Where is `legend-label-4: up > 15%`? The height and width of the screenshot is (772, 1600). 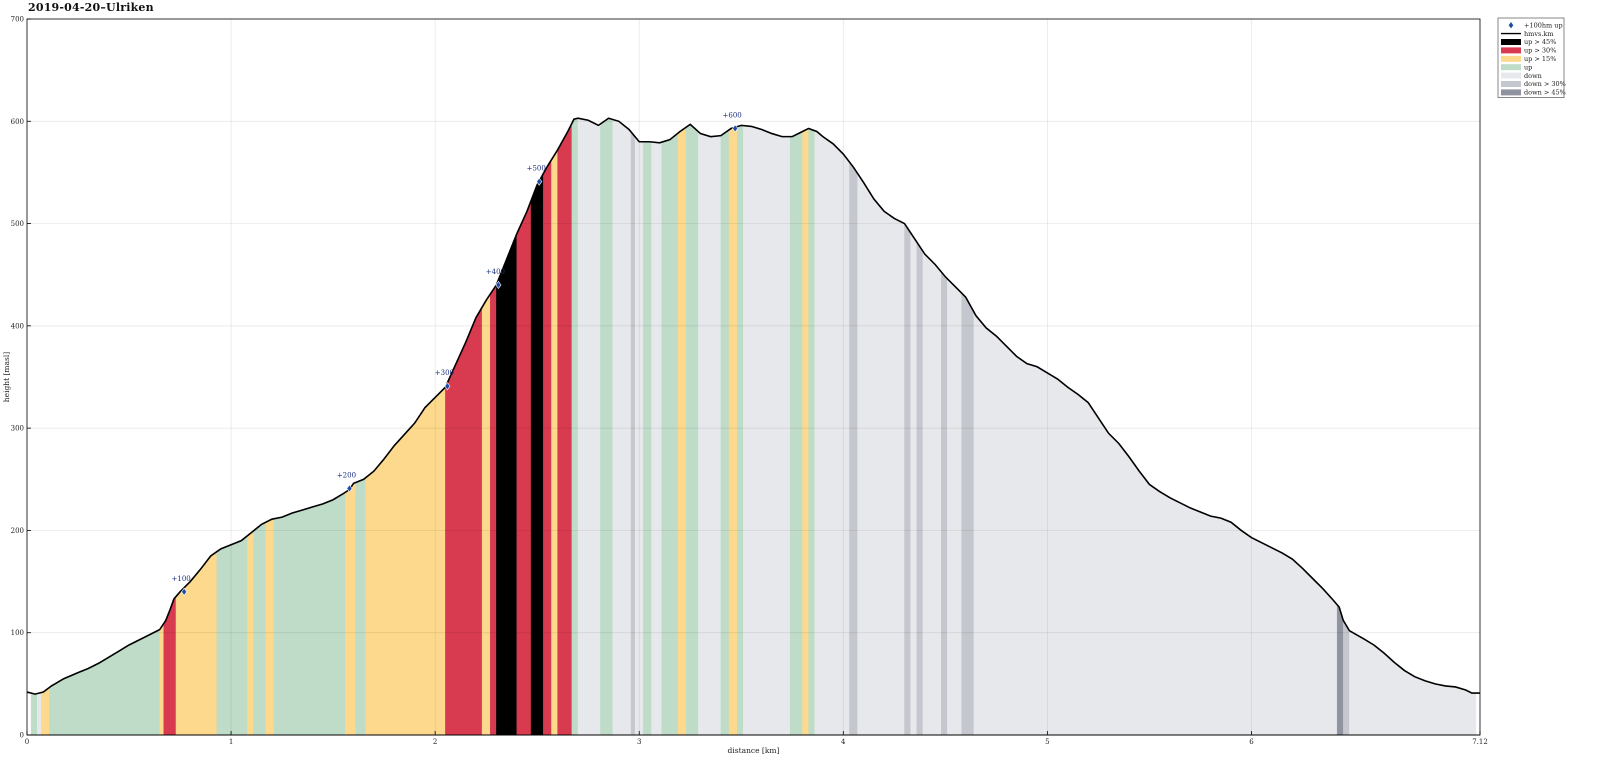
legend-label-4: up > 15% is located at coordinates (1540, 59).